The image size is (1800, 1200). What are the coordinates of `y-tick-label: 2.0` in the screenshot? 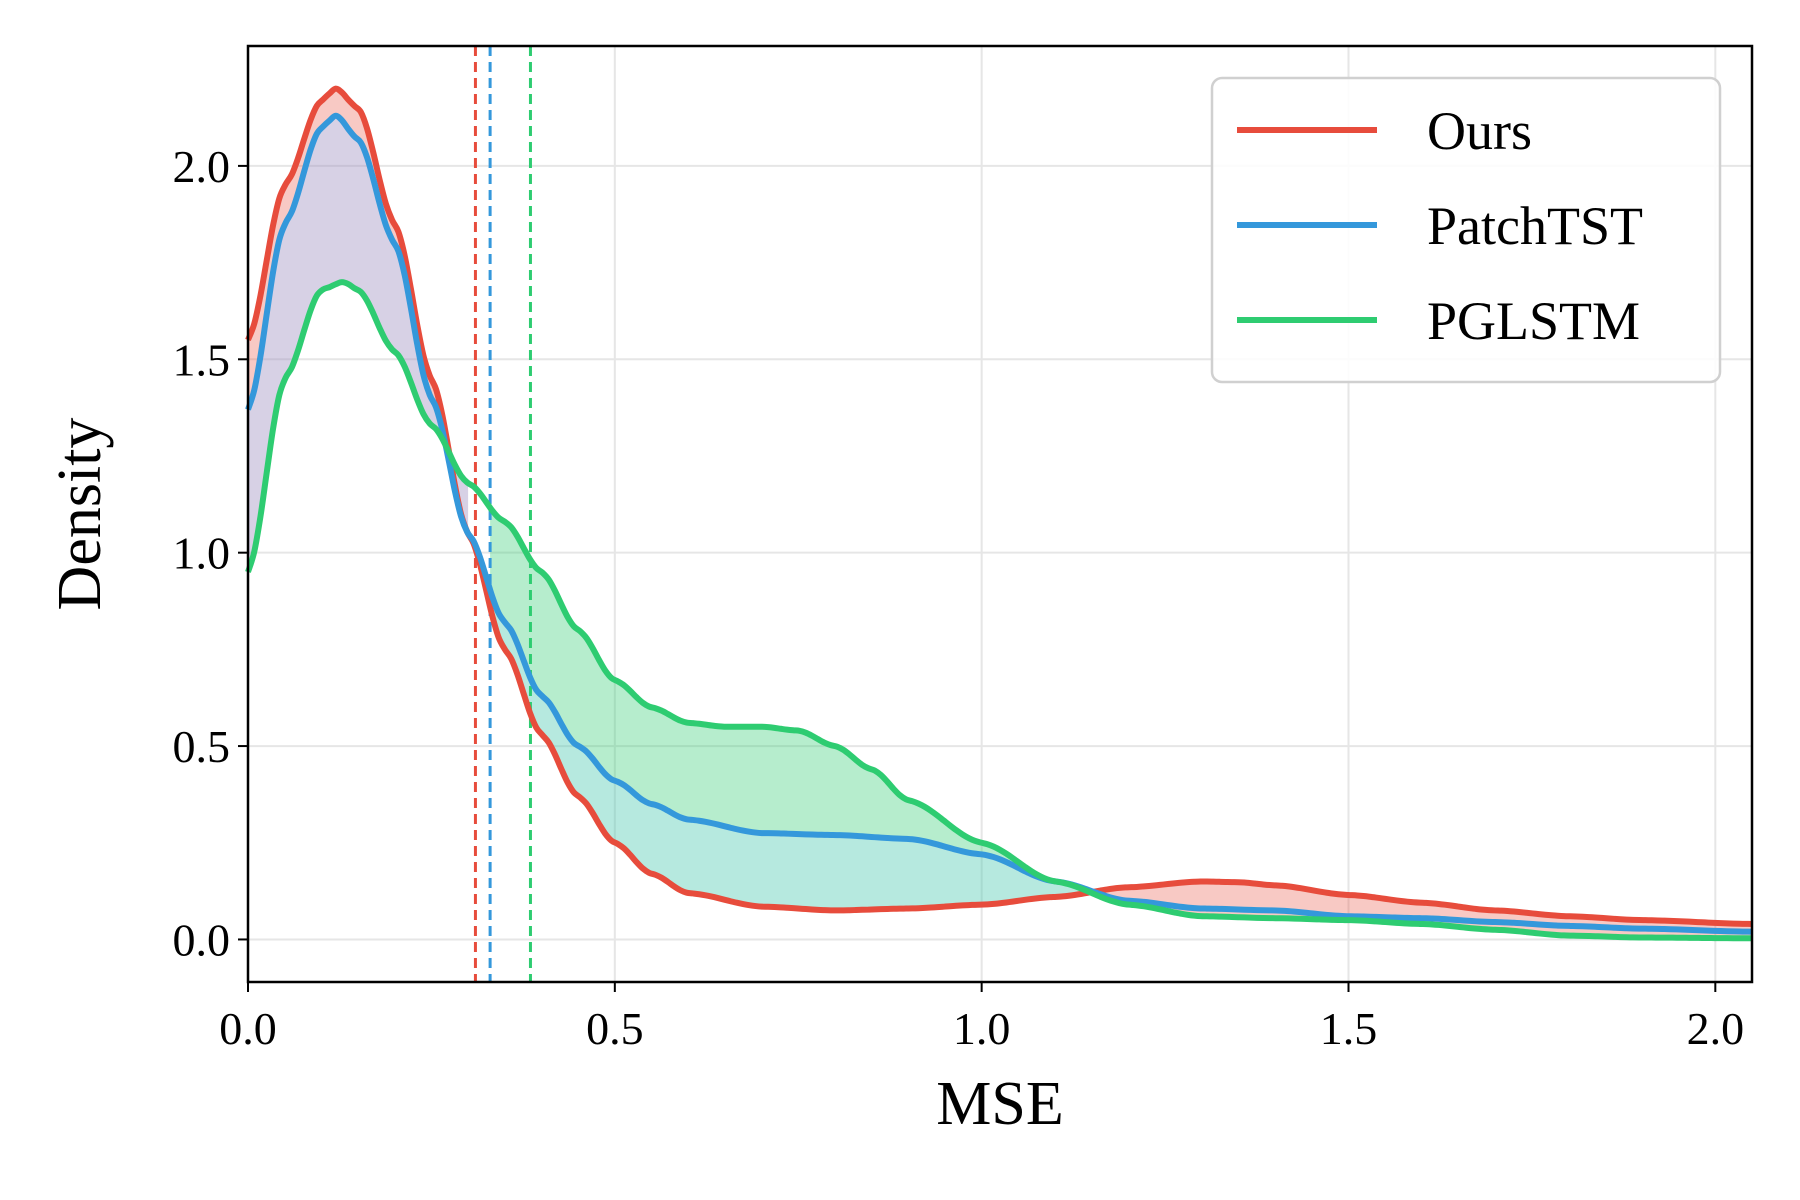 It's located at (202, 166).